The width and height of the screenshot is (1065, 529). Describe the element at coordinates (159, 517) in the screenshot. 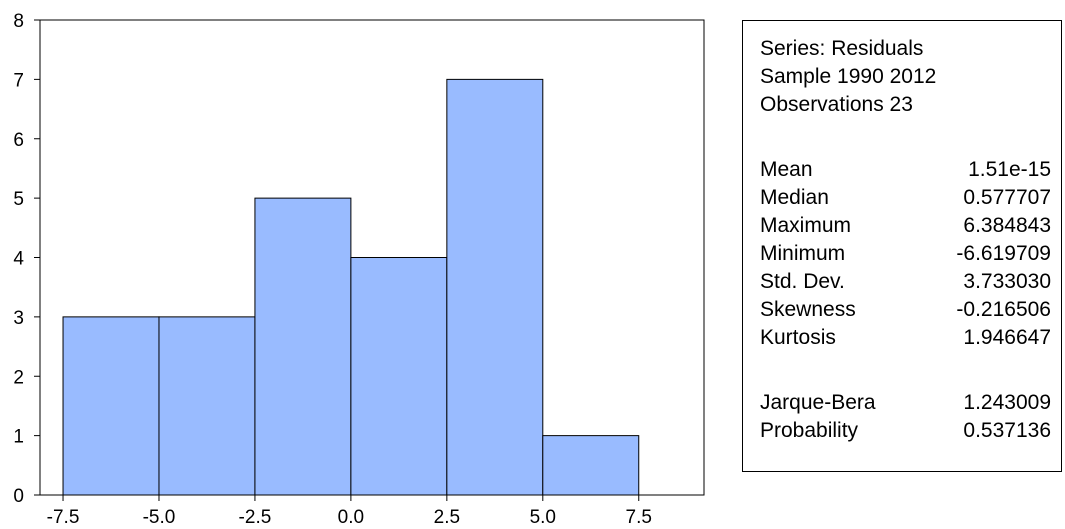

I see `x-tick-label: -5.0` at that location.